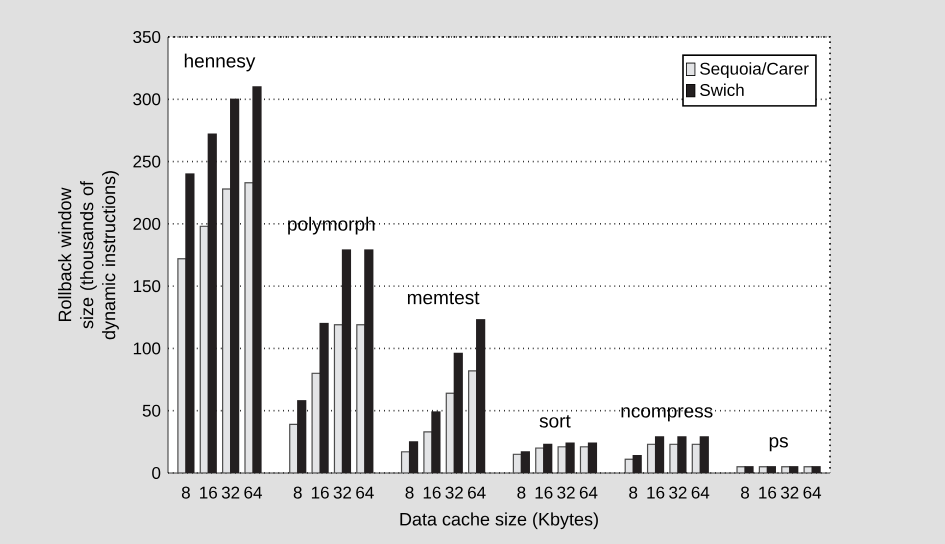 The image size is (945, 544). I want to click on y-tick-label: 300, so click(146, 99).